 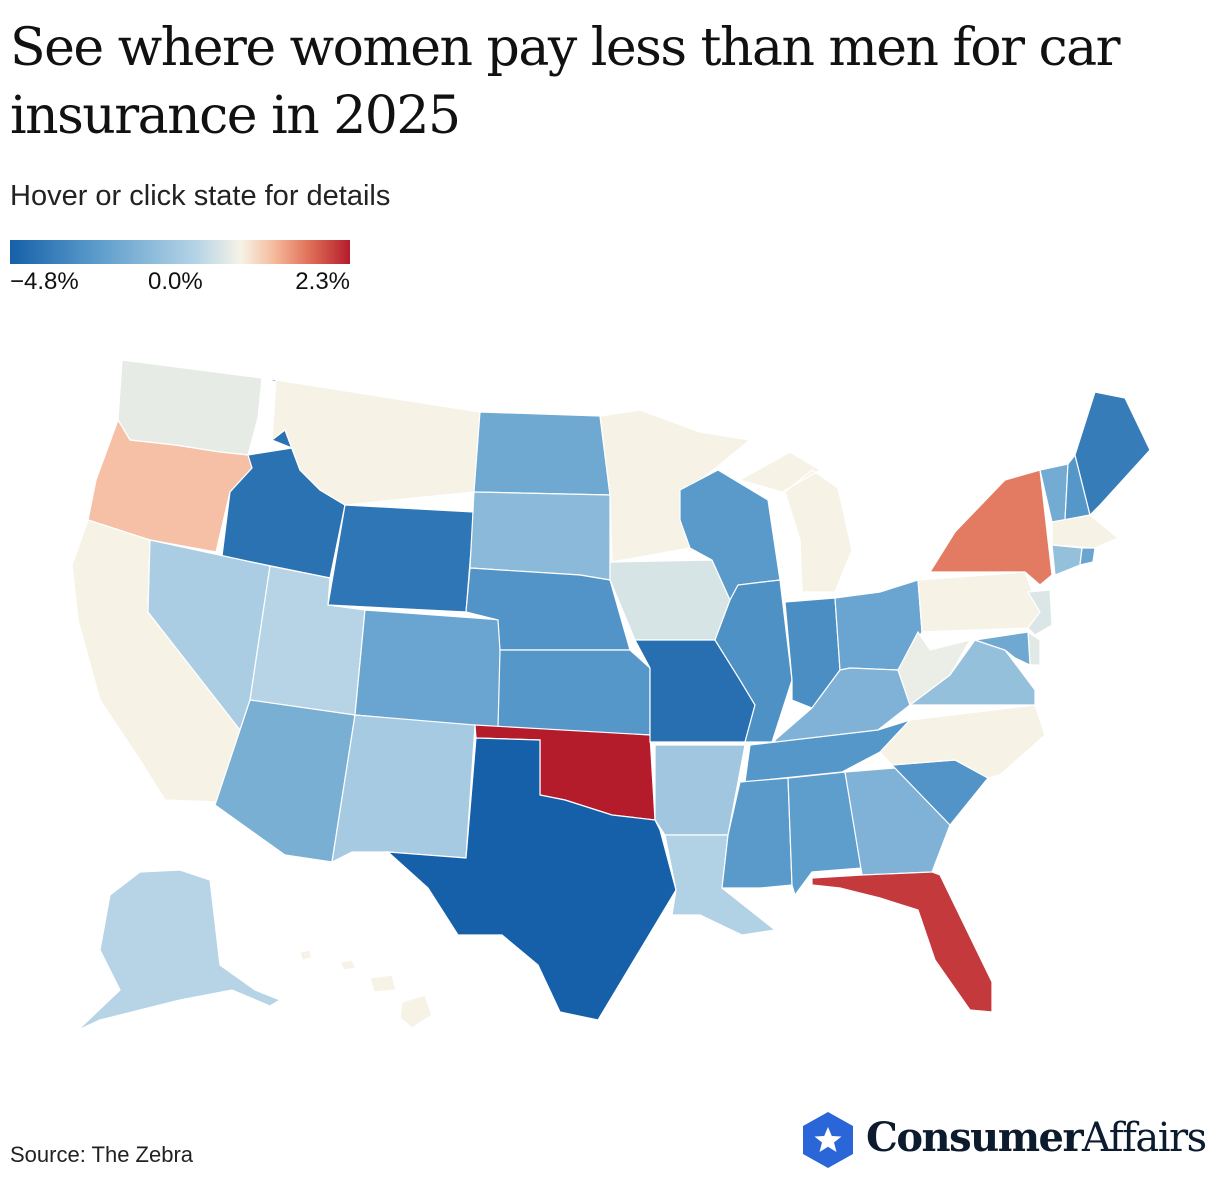 I want to click on state-west-virginia: West Virginia: -0.2%, so click(x=934, y=668).